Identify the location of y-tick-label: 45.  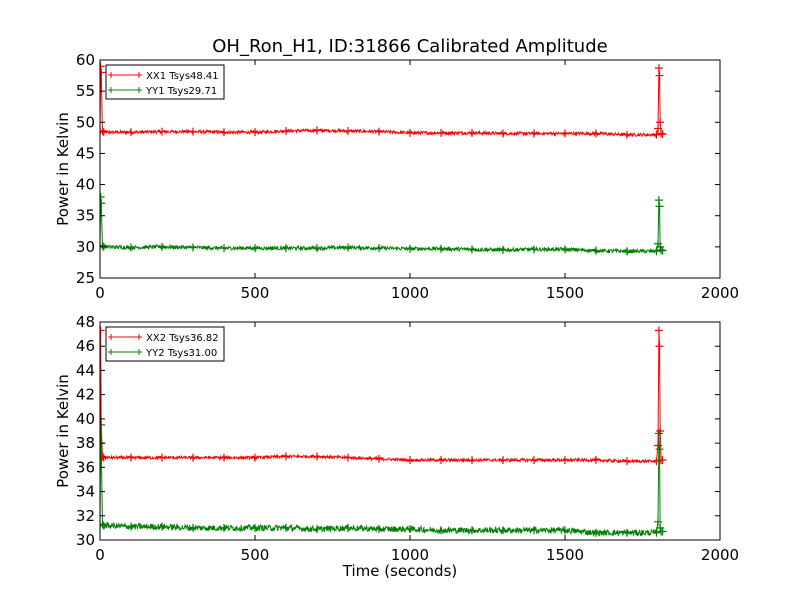
(85, 153).